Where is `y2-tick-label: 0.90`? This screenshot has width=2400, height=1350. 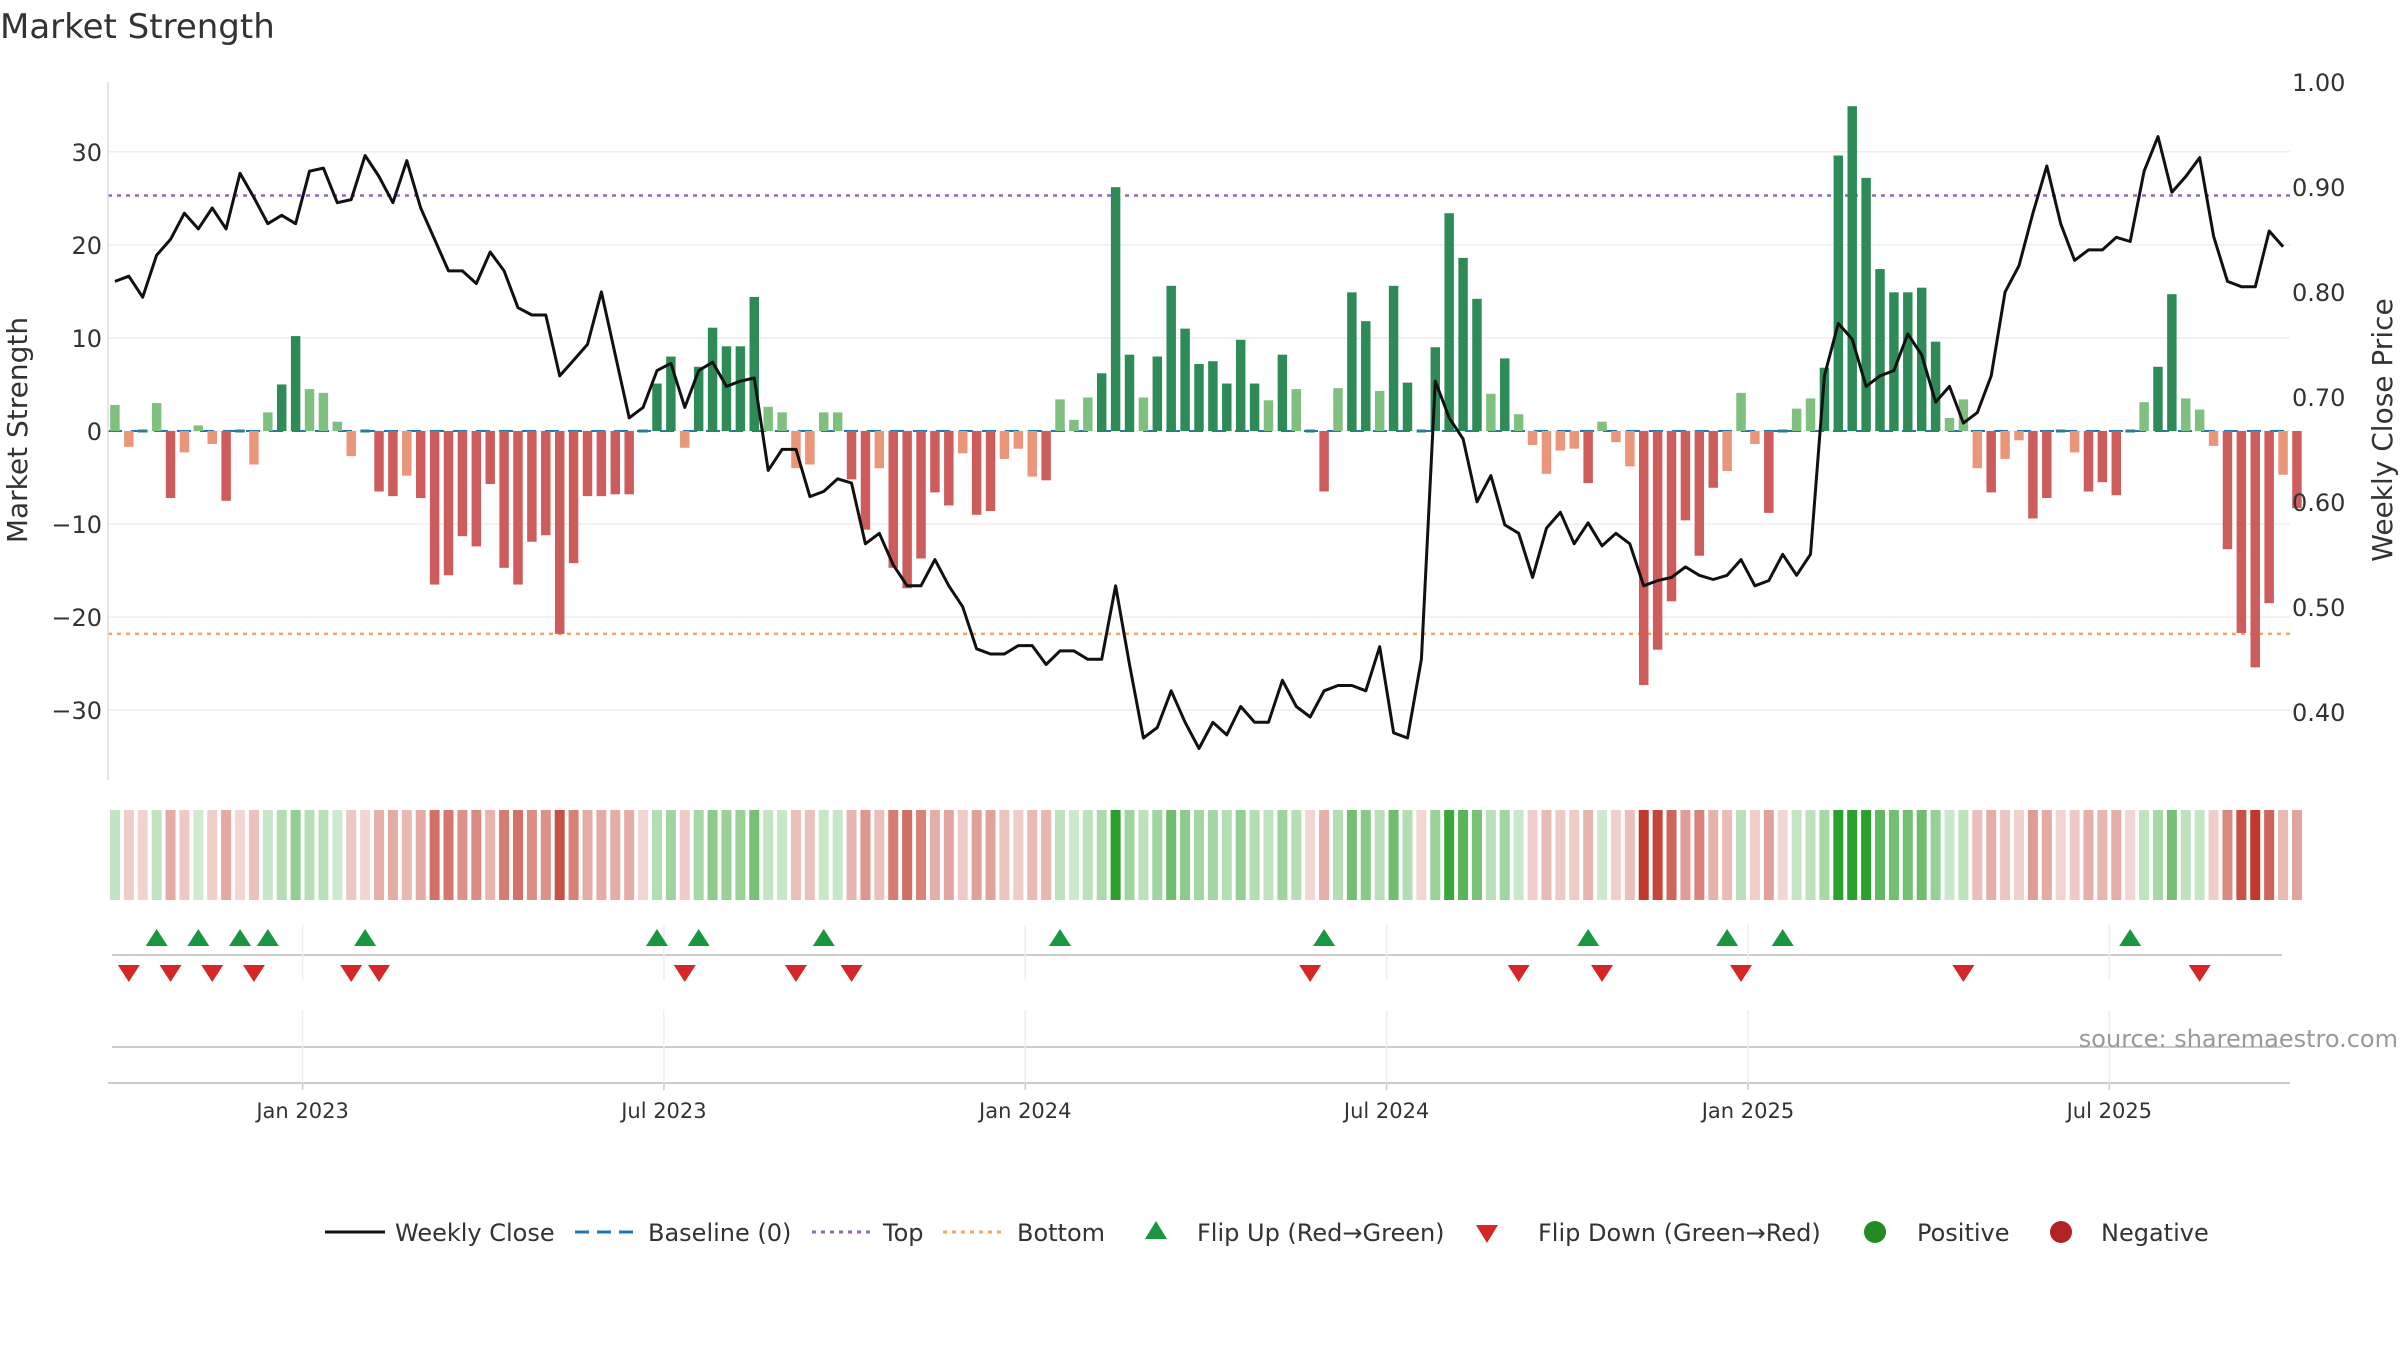 y2-tick-label: 0.90 is located at coordinates (2318, 188).